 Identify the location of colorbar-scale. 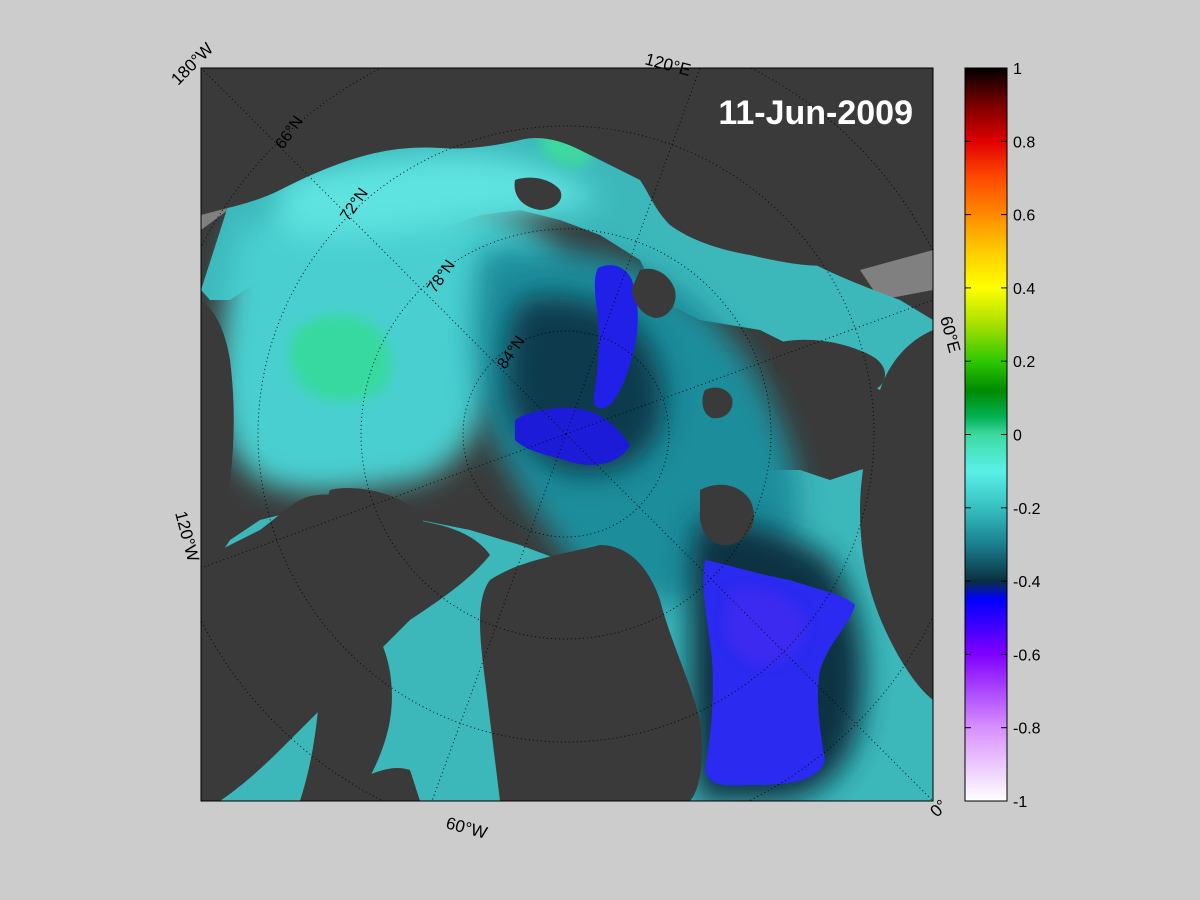
(986, 434).